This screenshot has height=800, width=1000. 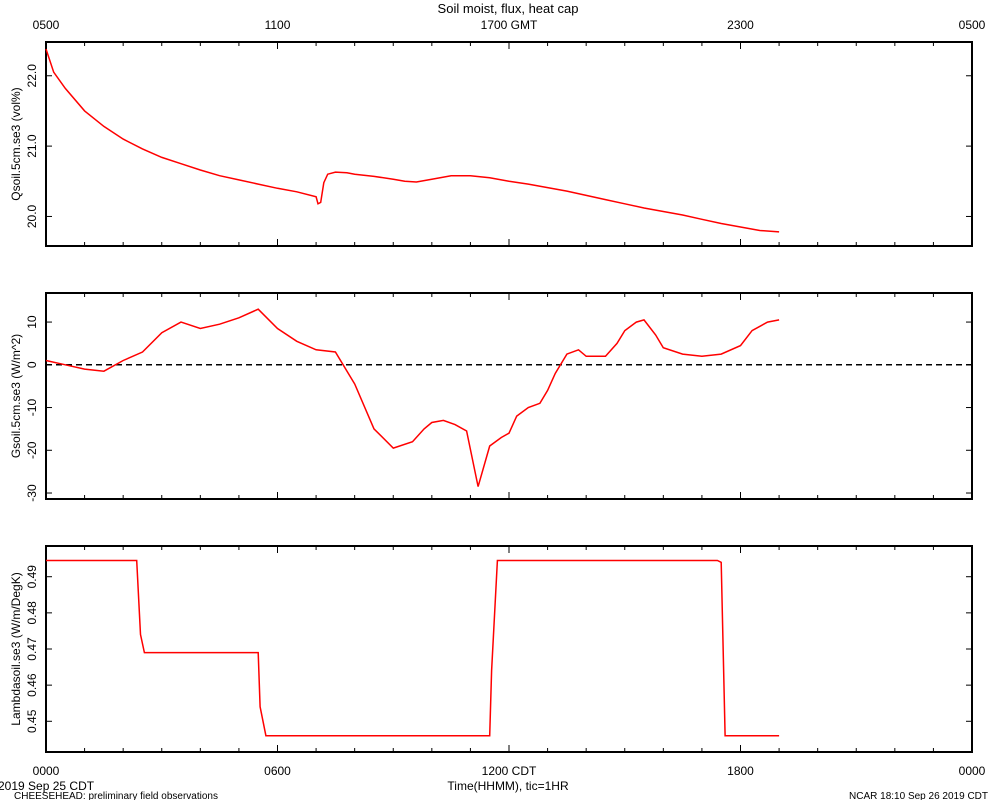 What do you see at coordinates (32, 364) in the screenshot?
I see `y-tick-label: 0` at bounding box center [32, 364].